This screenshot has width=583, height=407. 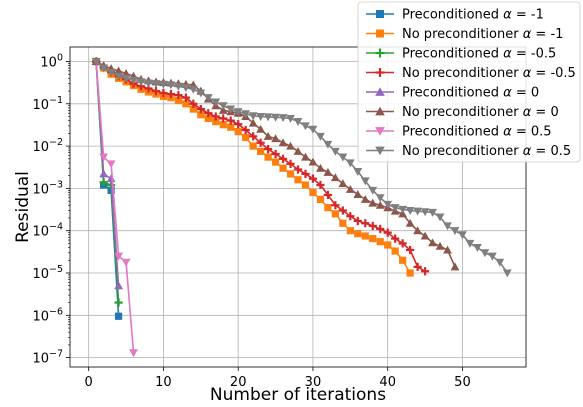 I want to click on legend-label: No preconditioner α = -0.5, so click(x=489, y=73).